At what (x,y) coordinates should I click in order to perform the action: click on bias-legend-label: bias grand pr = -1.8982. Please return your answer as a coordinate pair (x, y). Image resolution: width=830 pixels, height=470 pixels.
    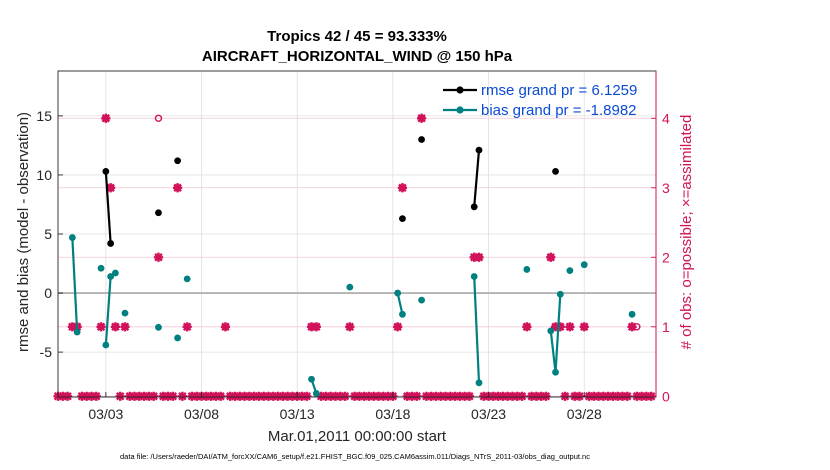
    Looking at the image, I should click on (559, 110).